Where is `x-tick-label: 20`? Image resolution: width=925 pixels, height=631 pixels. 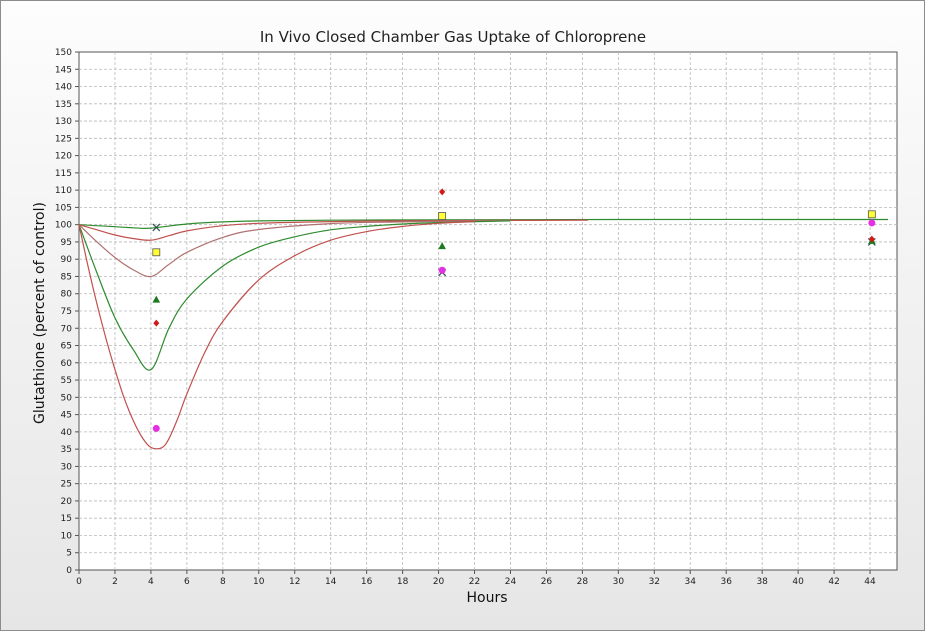 x-tick-label: 20 is located at coordinates (439, 582).